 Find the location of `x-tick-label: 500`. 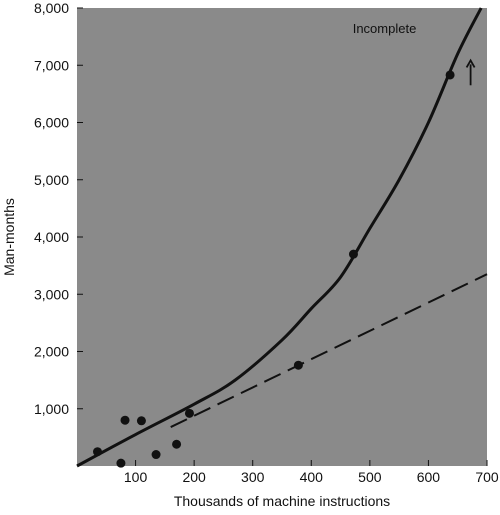

x-tick-label: 500 is located at coordinates (370, 477).